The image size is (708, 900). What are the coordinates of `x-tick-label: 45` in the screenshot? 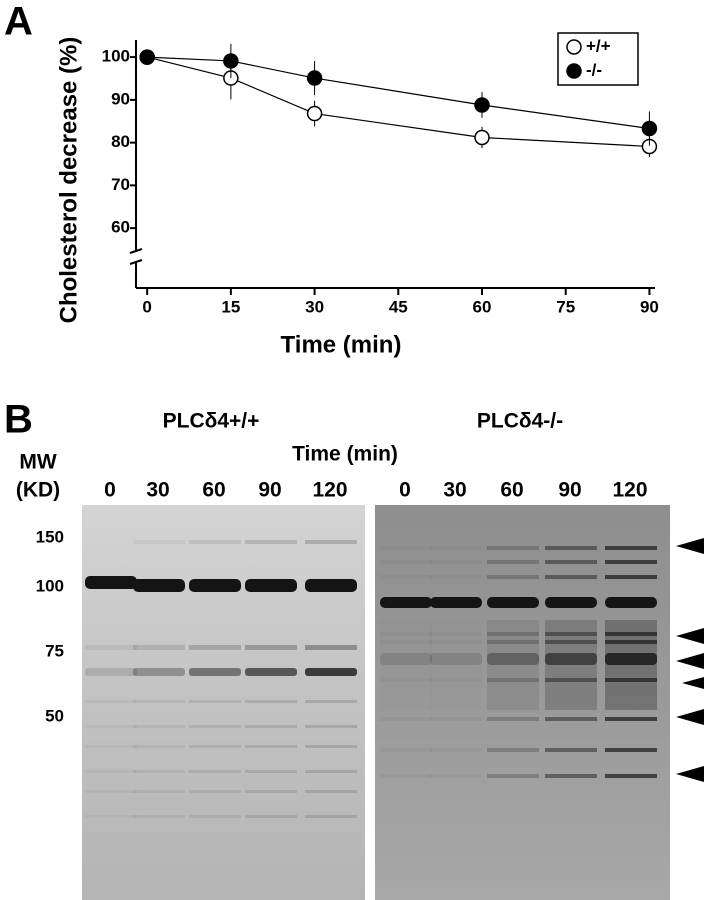 It's located at (398, 306).